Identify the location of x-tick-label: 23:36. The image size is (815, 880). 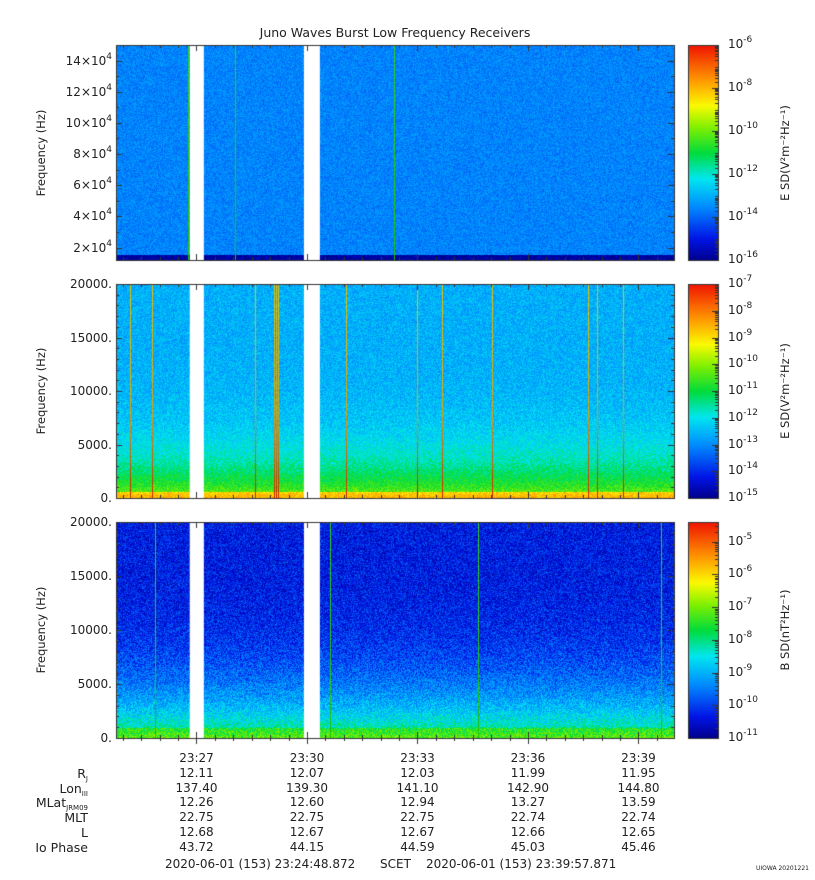
(528, 758).